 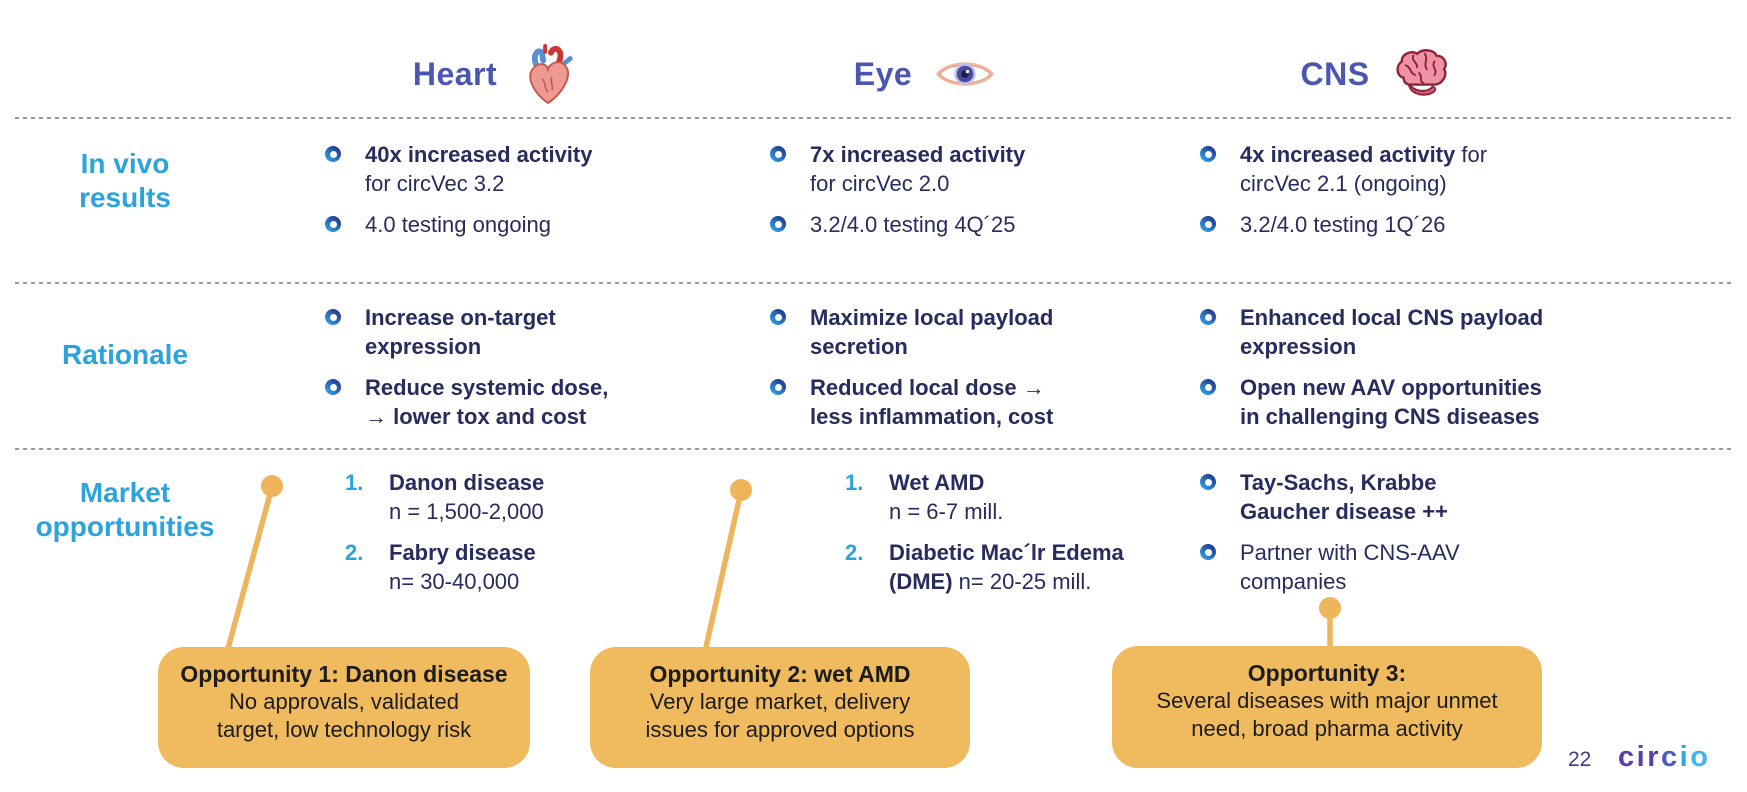 What do you see at coordinates (125, 181) in the screenshot?
I see `row-label-in-vivo-results: In vivo results` at bounding box center [125, 181].